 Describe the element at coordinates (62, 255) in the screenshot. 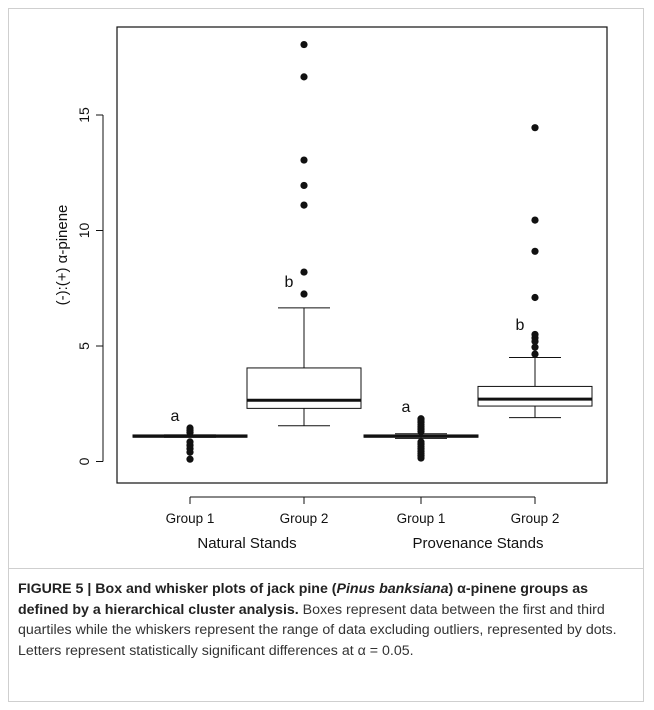

I see `y-axis-label: (-):(+) α-pinene` at that location.